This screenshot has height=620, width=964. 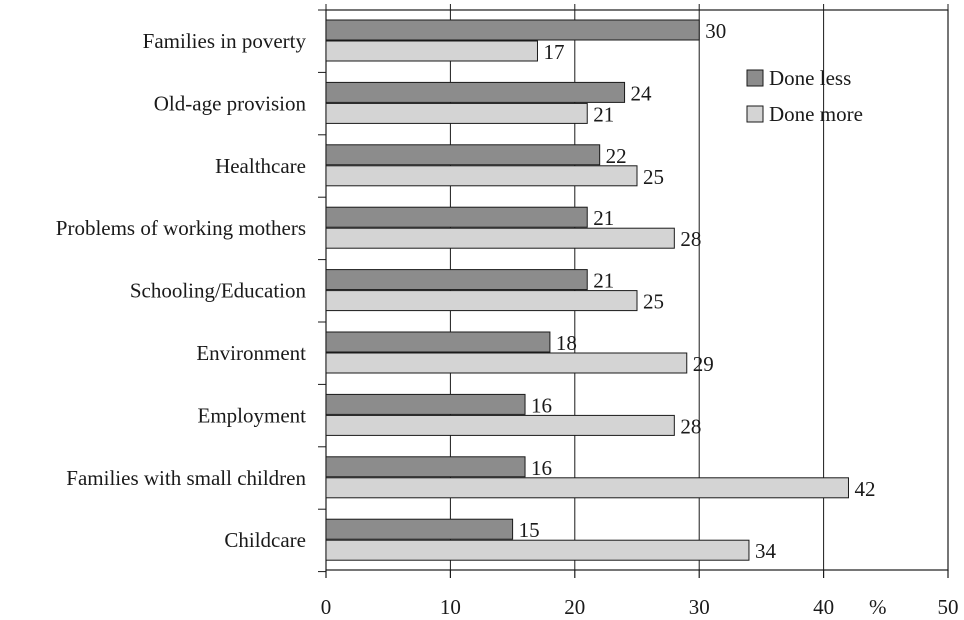 What do you see at coordinates (450, 607) in the screenshot?
I see `x-tick-label: 10` at bounding box center [450, 607].